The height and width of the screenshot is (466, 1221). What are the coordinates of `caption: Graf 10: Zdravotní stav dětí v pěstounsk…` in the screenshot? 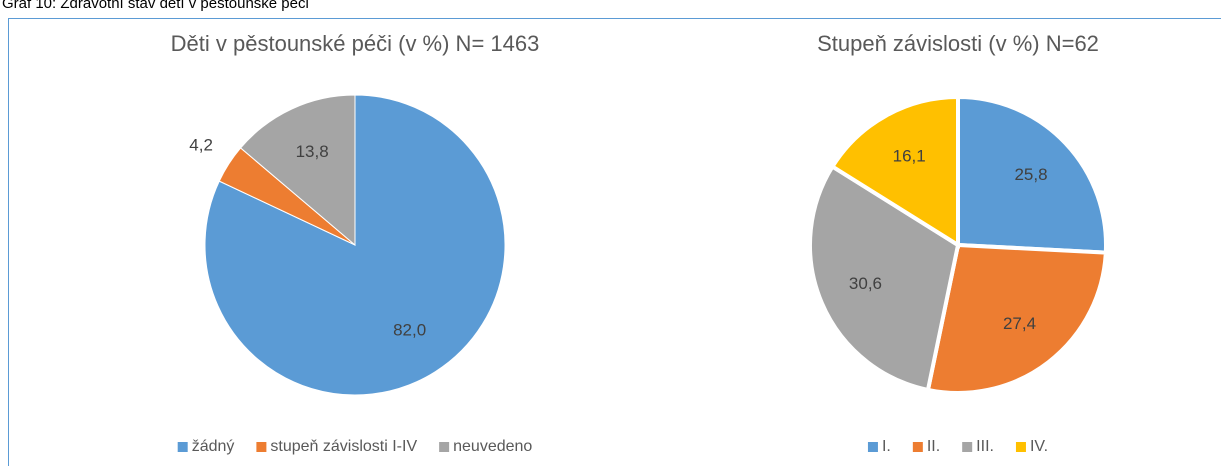 It's located at (155, 6).